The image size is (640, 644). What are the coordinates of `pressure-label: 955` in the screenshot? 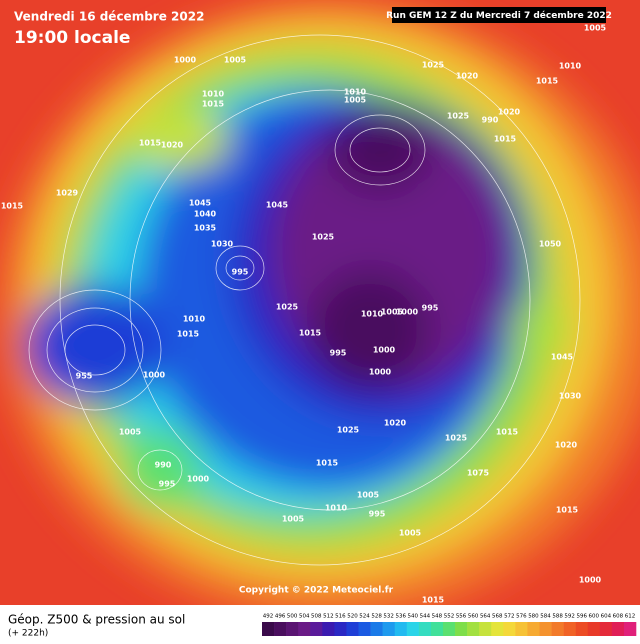 It's located at (84, 376).